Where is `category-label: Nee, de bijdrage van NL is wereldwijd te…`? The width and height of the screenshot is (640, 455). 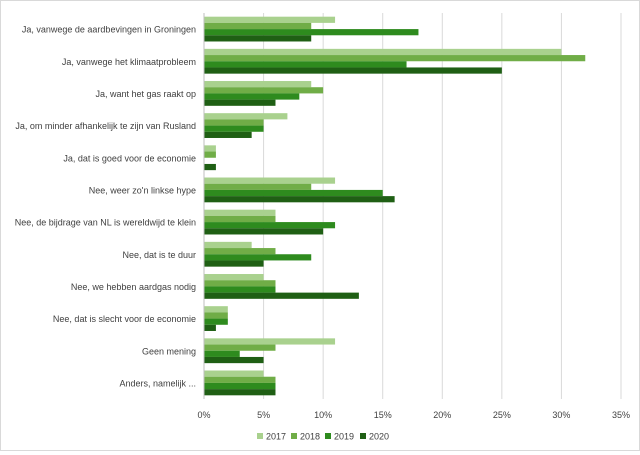 category-label: Nee, de bijdrage van NL is wereldwijd te… is located at coordinates (105, 223).